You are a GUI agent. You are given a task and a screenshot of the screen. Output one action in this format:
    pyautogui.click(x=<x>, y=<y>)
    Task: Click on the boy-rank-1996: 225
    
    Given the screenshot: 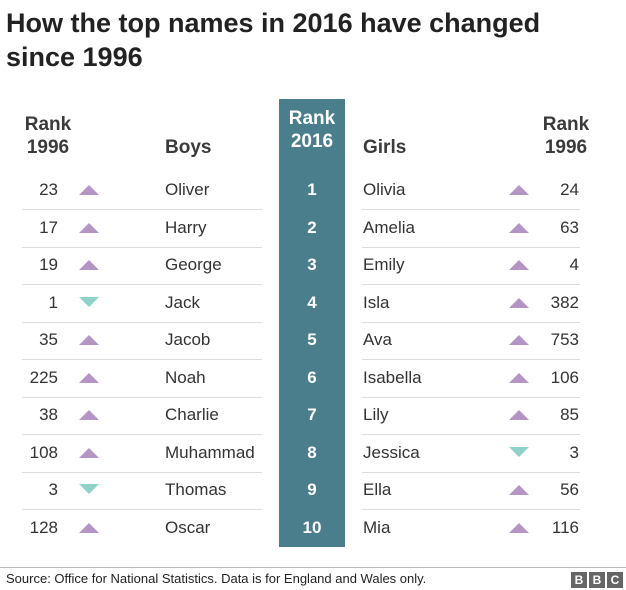 What is the action you would take?
    pyautogui.click(x=43, y=377)
    